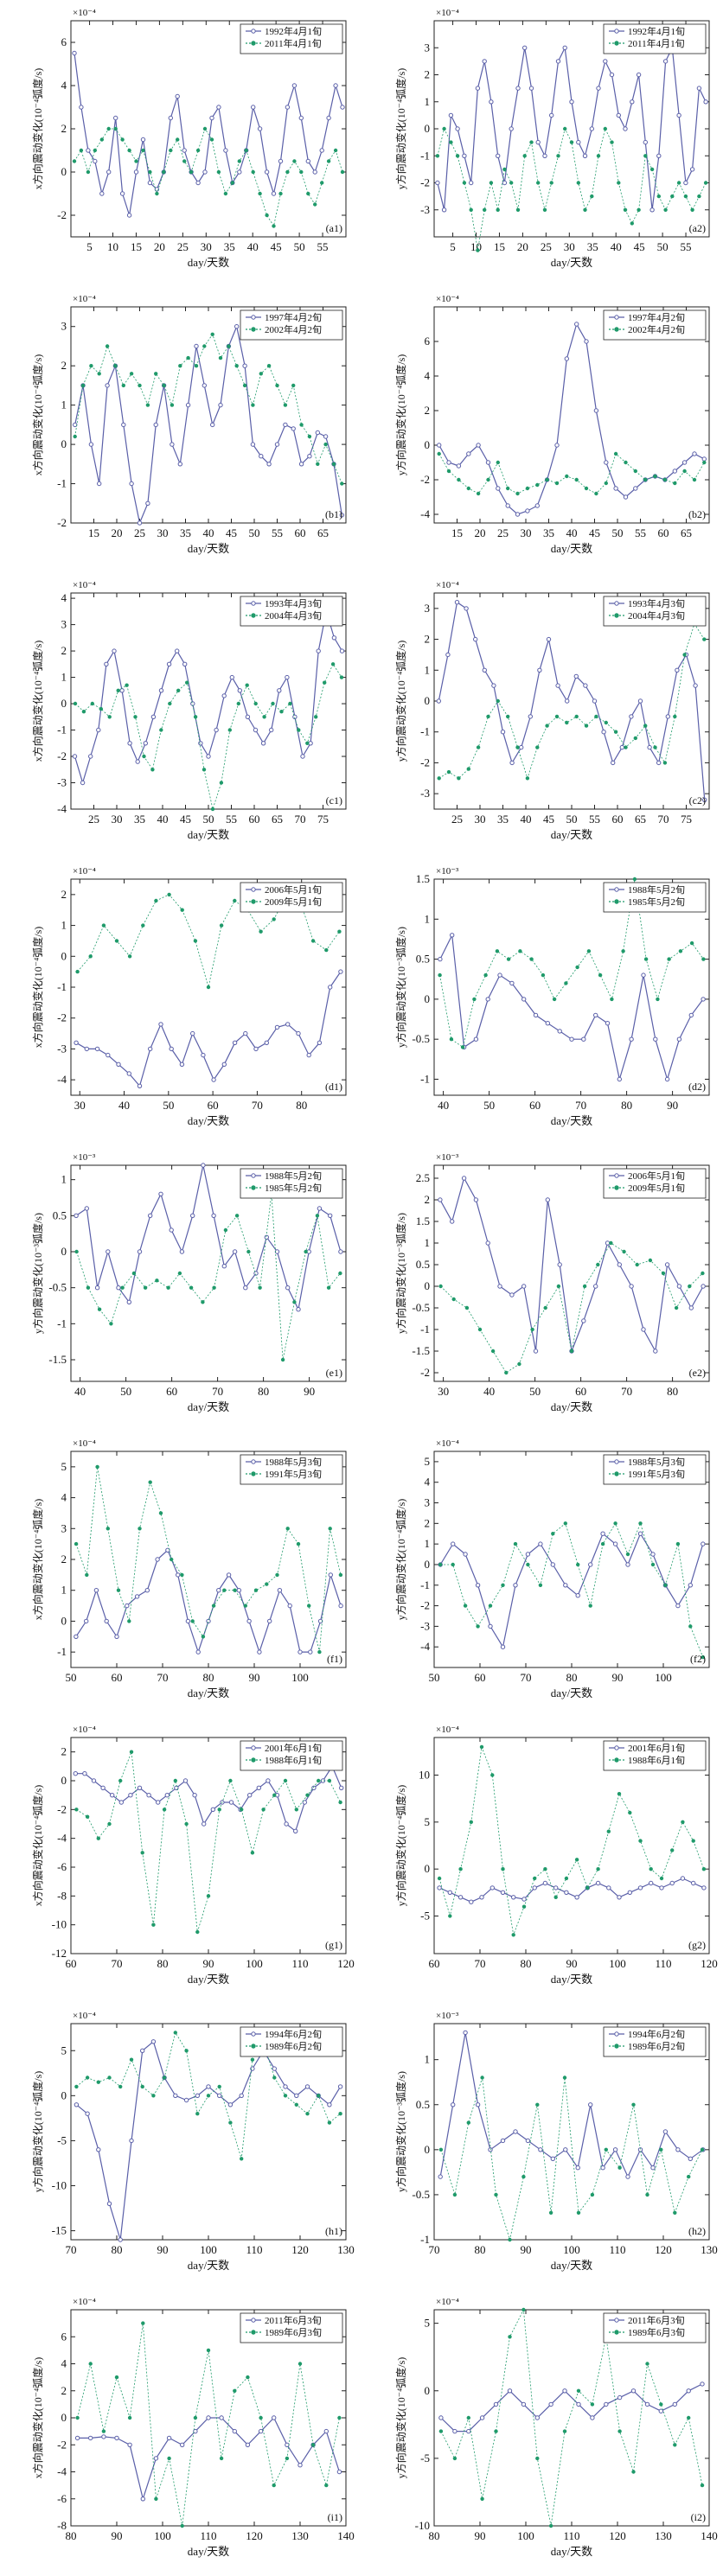  What do you see at coordinates (208, 2535) in the screenshot?
I see `x-tick-label: 110` at bounding box center [208, 2535].